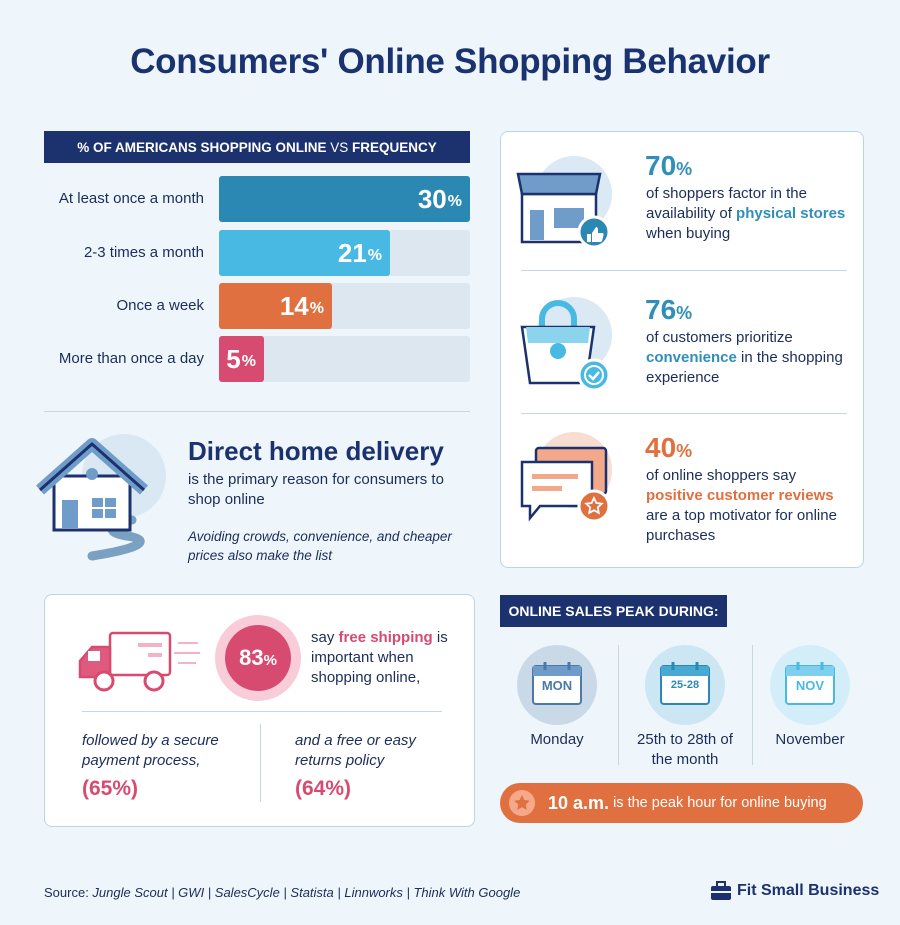 This screenshot has height=925, width=900. What do you see at coordinates (718, 803) in the screenshot?
I see `peak-hour-text: is the peak hour for online buying` at bounding box center [718, 803].